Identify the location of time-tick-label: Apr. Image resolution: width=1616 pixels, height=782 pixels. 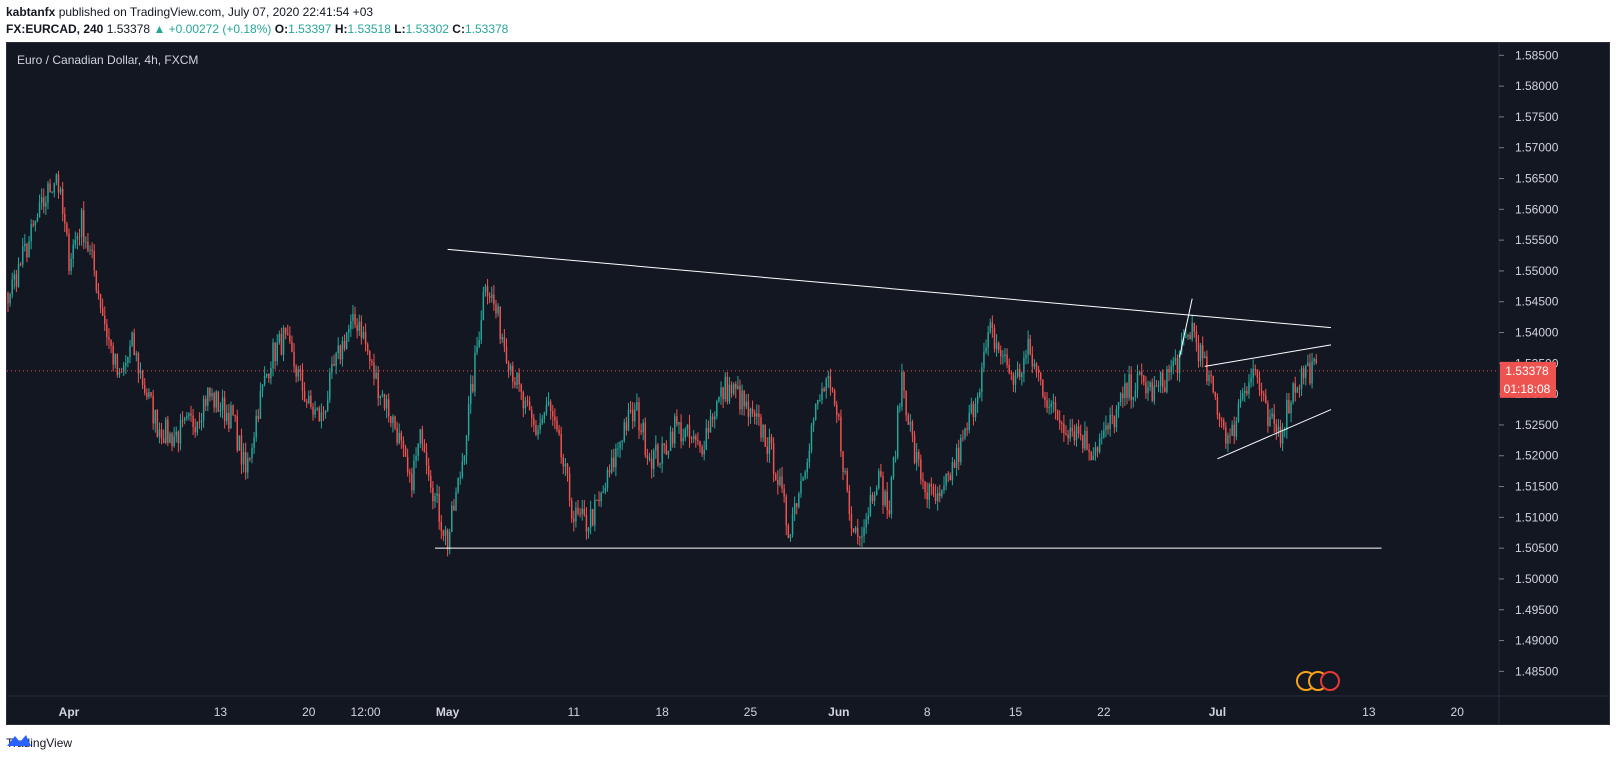
(69, 712).